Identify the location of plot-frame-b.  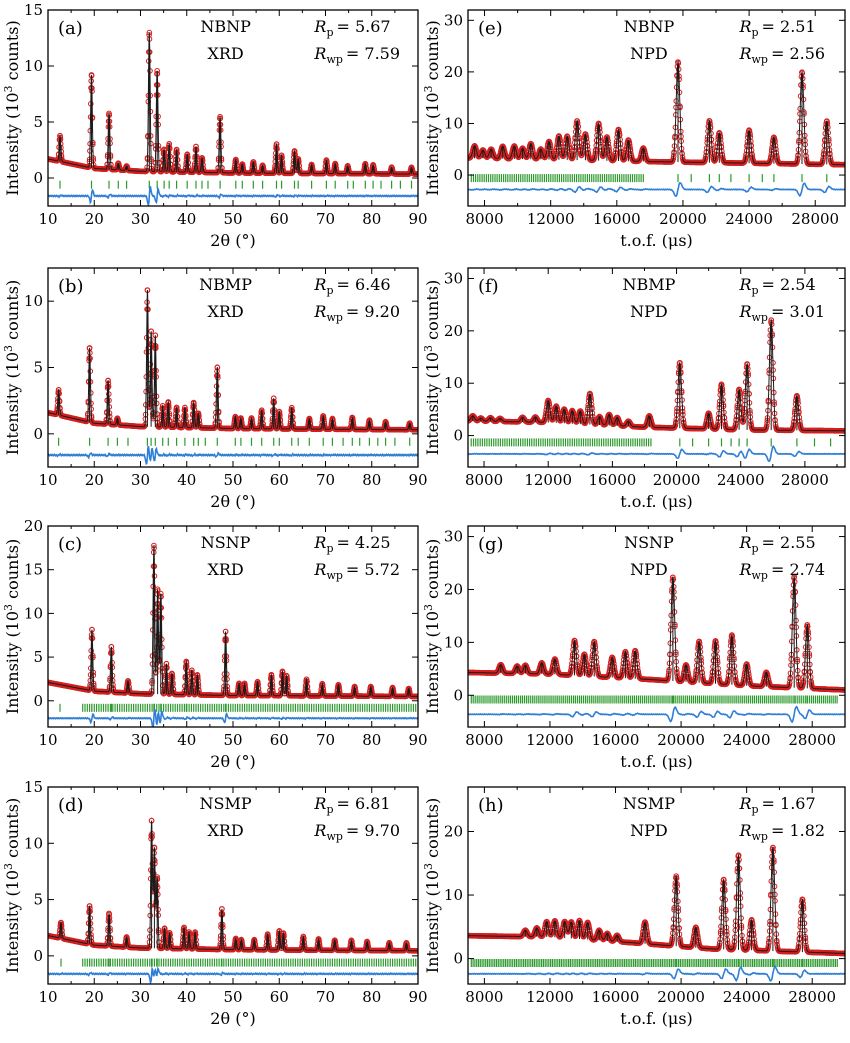
(233, 367).